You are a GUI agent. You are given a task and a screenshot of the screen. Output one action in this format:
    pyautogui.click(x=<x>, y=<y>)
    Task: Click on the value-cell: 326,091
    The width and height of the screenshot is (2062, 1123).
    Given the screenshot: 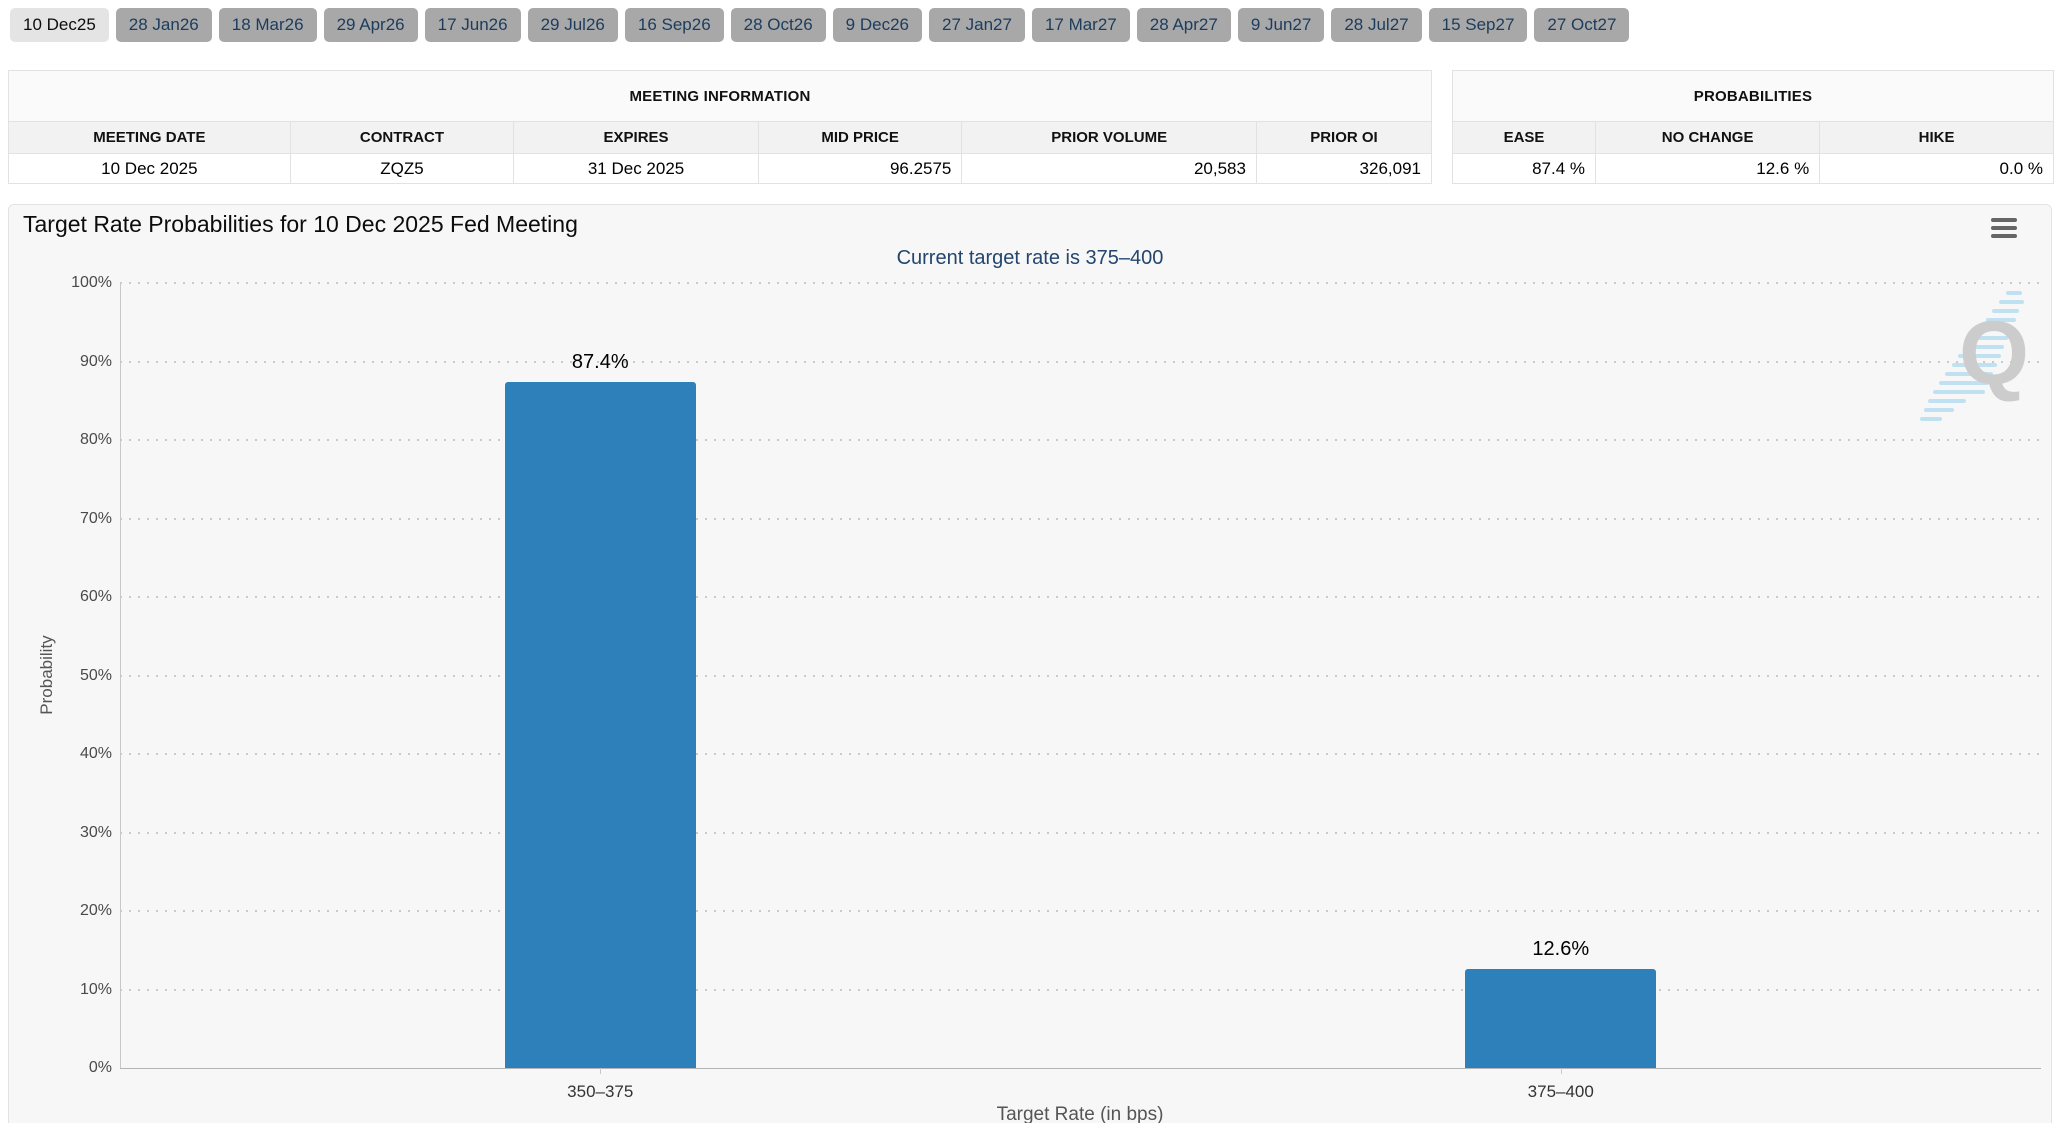 What is the action you would take?
    pyautogui.click(x=1344, y=168)
    